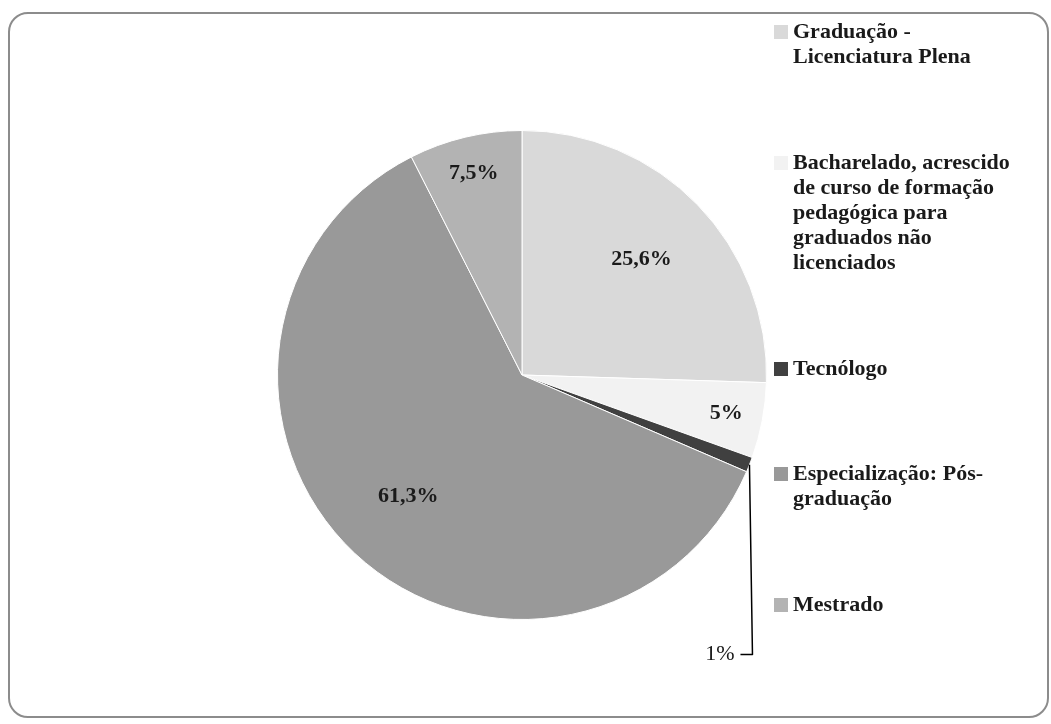 This screenshot has width=1051, height=724. I want to click on data-label: 1%, so click(720, 653).